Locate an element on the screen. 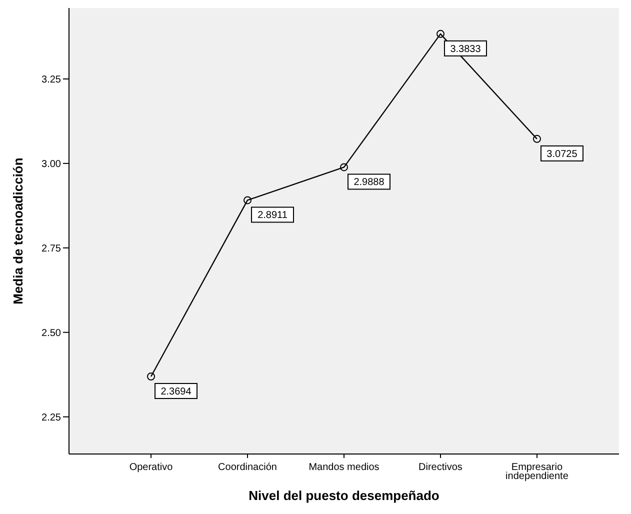 This screenshot has width=631, height=514. x-tick-label: Empresario independiente is located at coordinates (537, 472).